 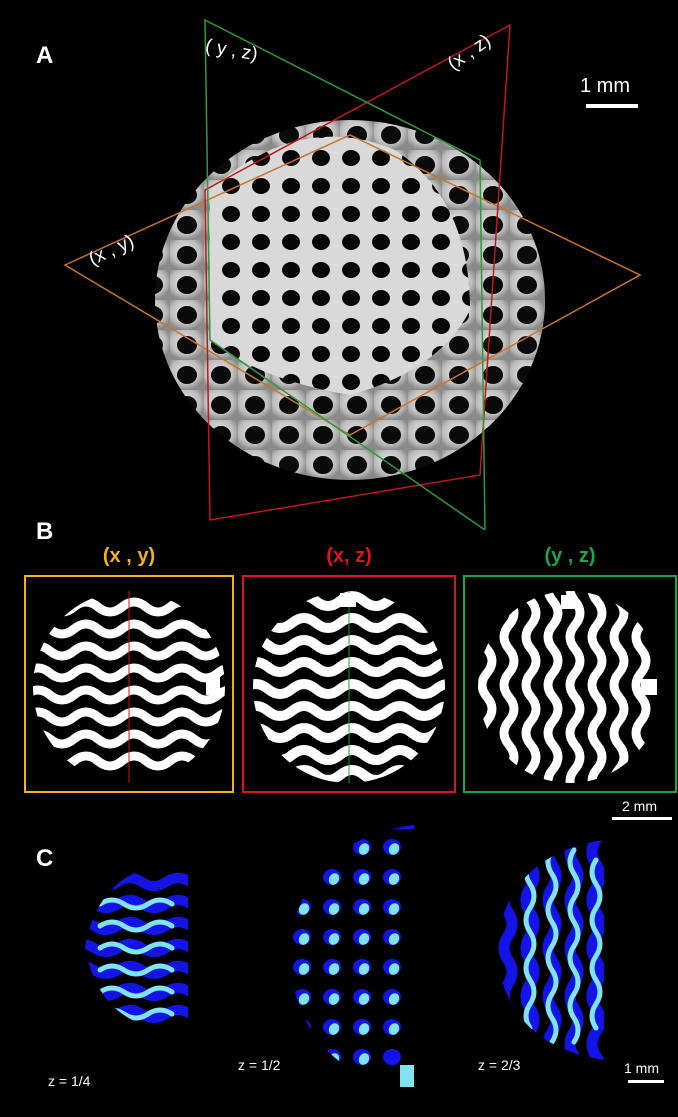 I want to click on c-slice-half, so click(x=351, y=957).